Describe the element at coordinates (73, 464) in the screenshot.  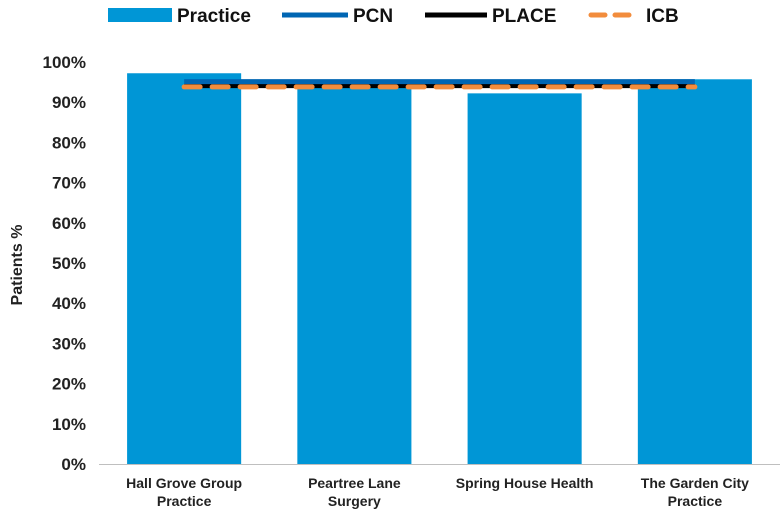
I see `y-tick-label: 0%` at that location.